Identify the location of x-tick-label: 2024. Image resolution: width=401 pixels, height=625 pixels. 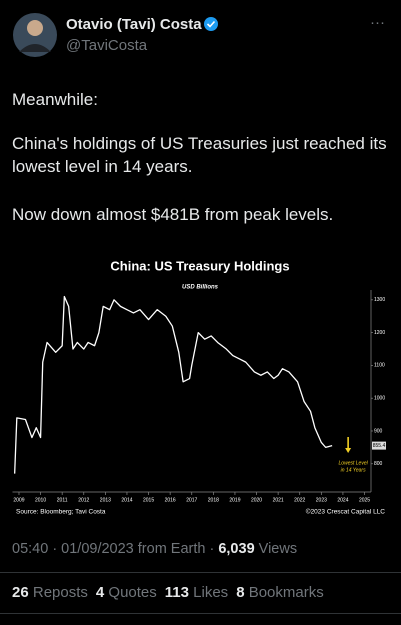
(342, 500).